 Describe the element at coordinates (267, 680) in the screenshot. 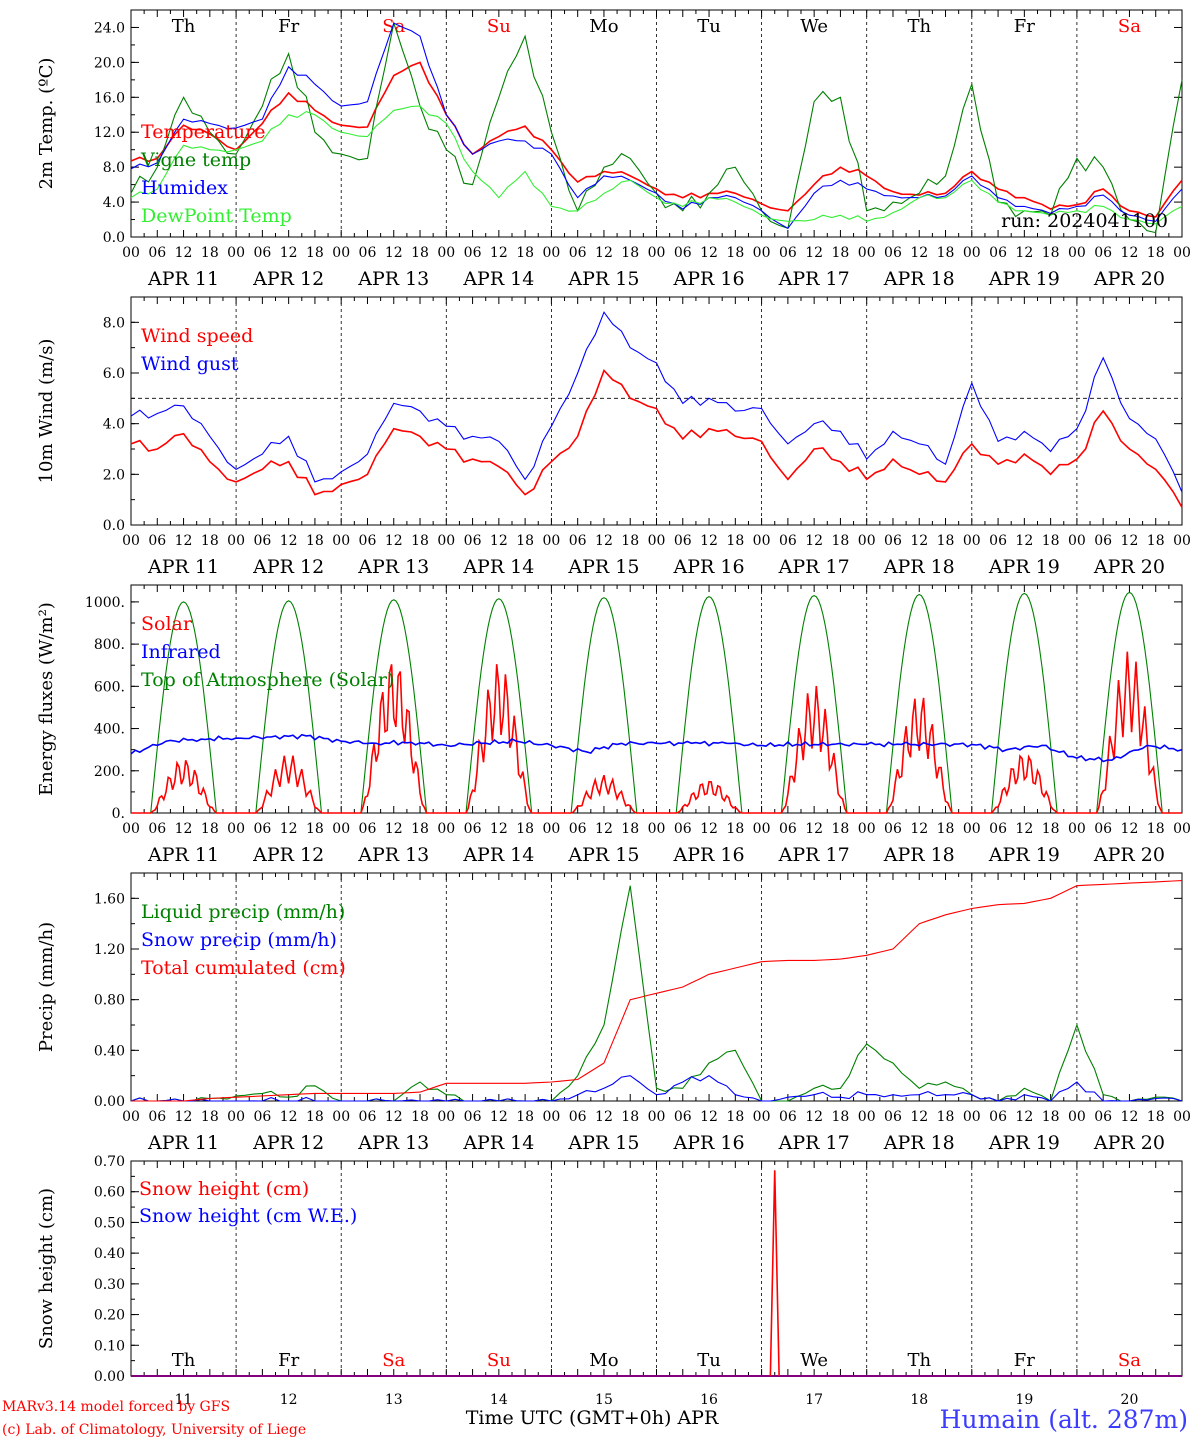

I see `legend-entry: Top of Atmosphere (Solar)` at that location.